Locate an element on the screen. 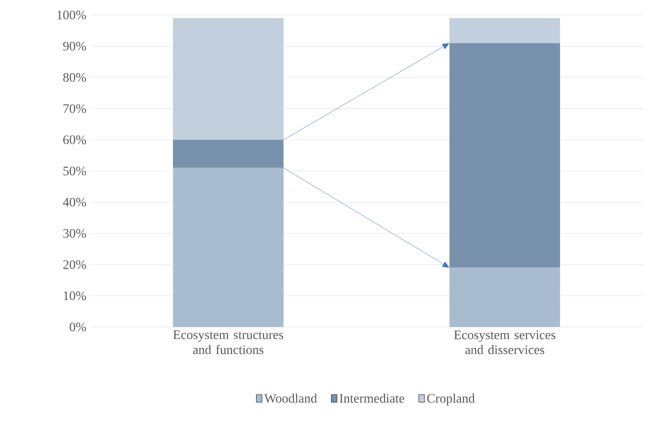 This screenshot has width=653, height=439. legend-label: Cropland is located at coordinates (451, 400).